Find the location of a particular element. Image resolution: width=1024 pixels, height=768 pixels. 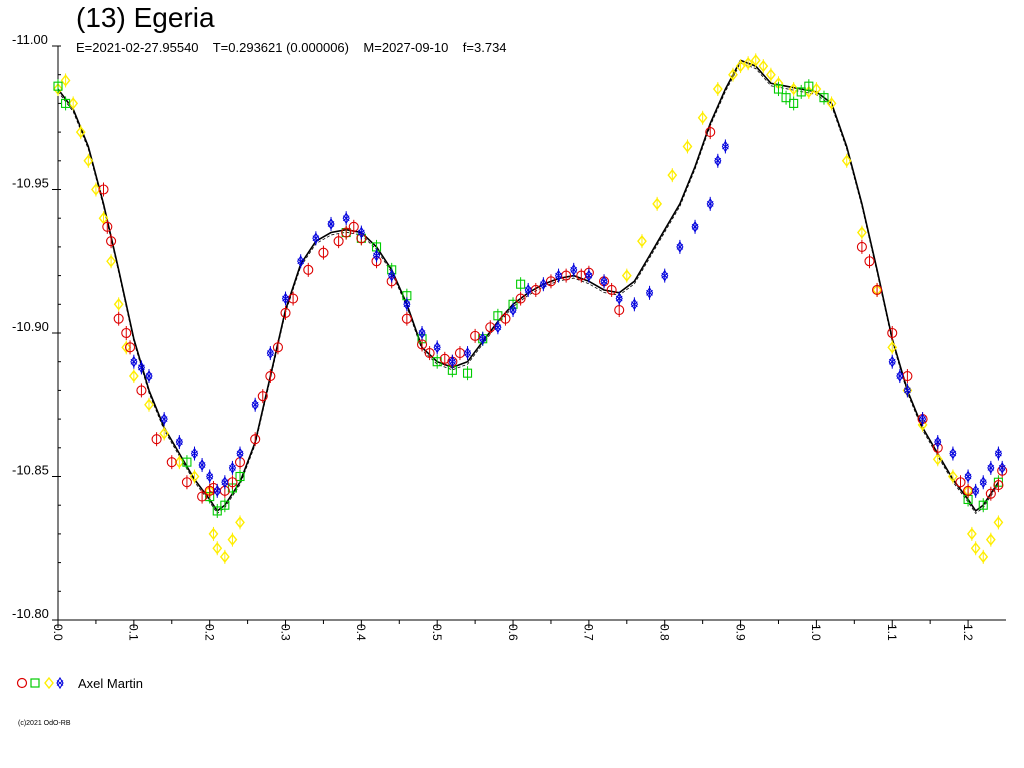

legend-marker-blue-star is located at coordinates (60, 683).